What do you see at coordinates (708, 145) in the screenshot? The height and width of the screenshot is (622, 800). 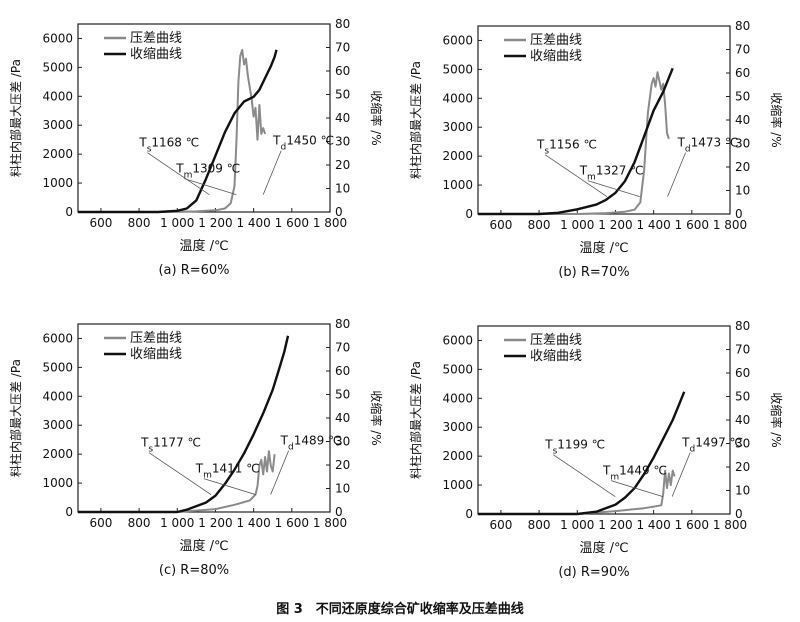 I see `annotation-td: Td1473 ℃` at bounding box center [708, 145].